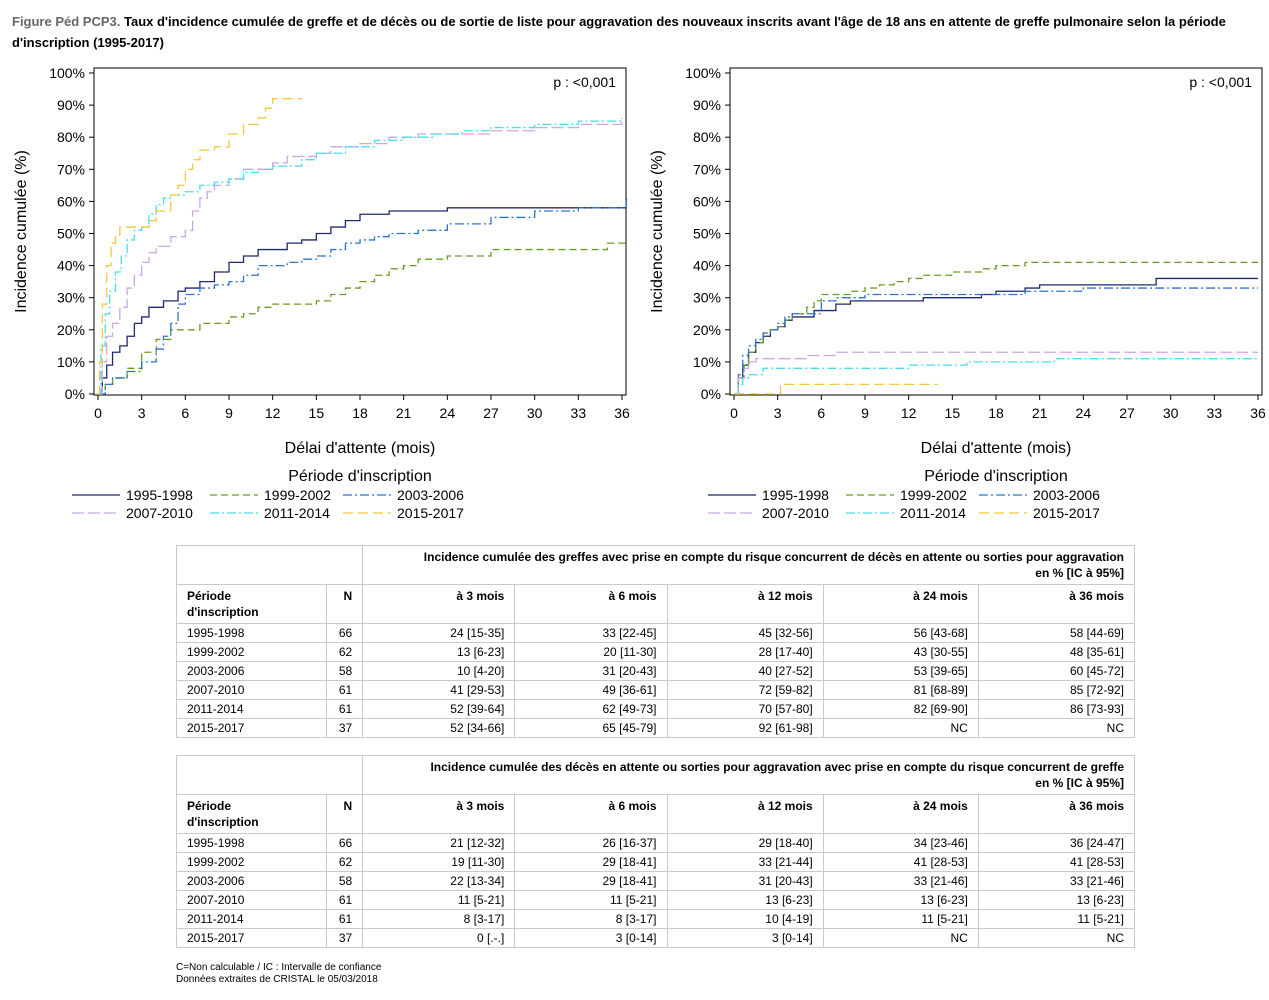 The width and height of the screenshot is (1269, 1000). Describe the element at coordinates (745, 881) in the screenshot. I see `table-cell: 31 [20-43]` at that location.